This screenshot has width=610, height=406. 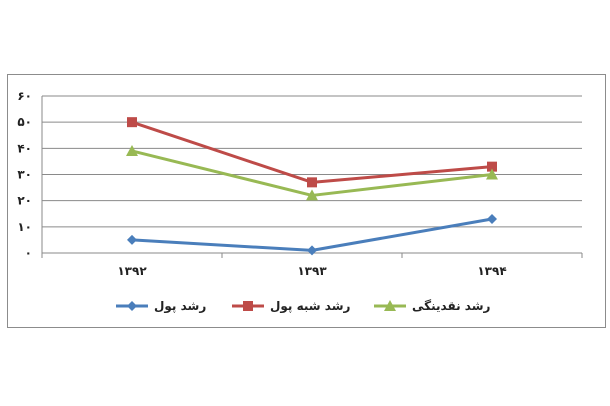 I want to click on y-tick-label: ۰, so click(x=28, y=253).